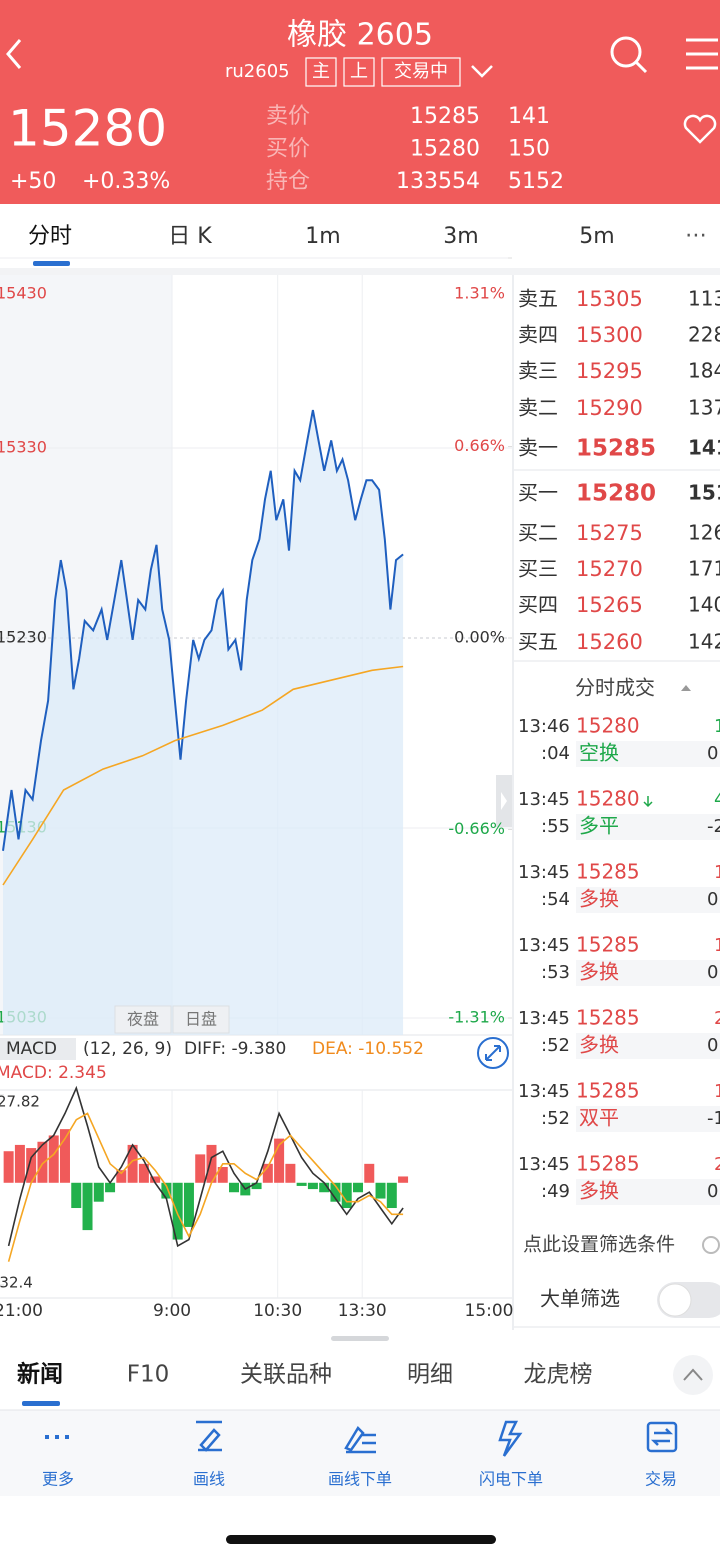  What do you see at coordinates (479, 293) in the screenshot?
I see `y2-tick-label: 1.31%` at bounding box center [479, 293].